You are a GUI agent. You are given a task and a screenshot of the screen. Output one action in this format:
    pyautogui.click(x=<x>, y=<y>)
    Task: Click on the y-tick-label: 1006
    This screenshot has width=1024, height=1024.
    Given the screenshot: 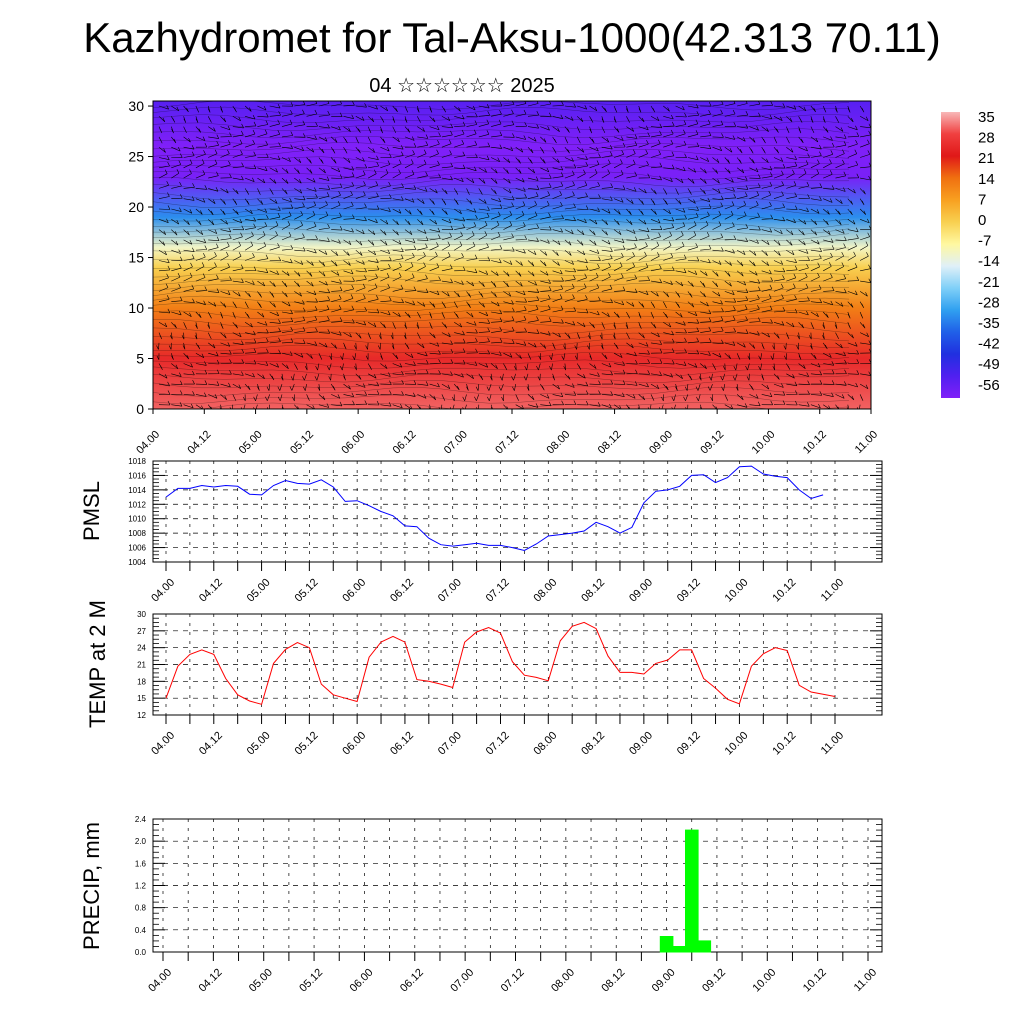 What is the action you would take?
    pyautogui.click(x=137, y=548)
    